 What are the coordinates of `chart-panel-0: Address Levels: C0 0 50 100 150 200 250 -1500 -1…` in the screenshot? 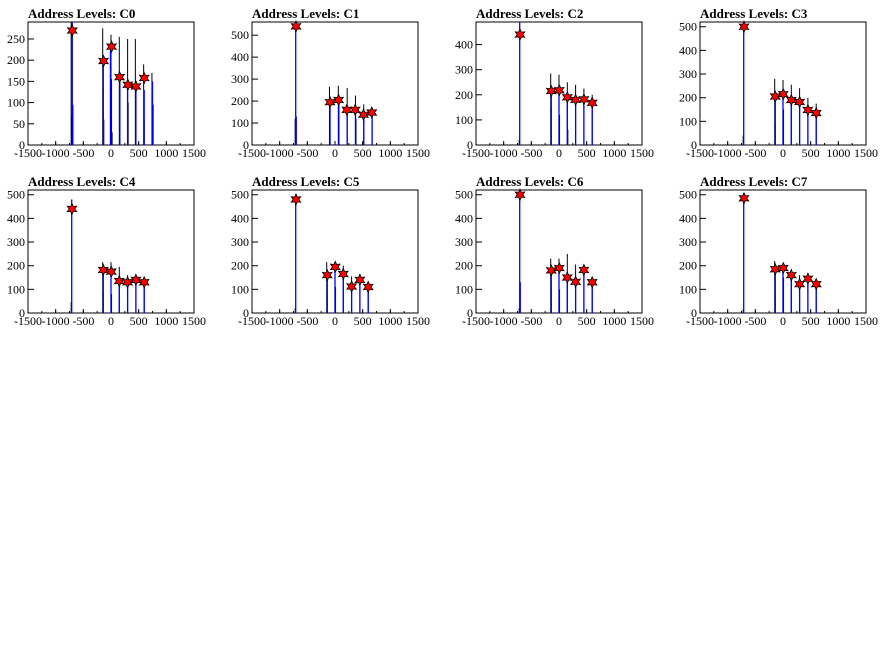 It's located at (106, 83).